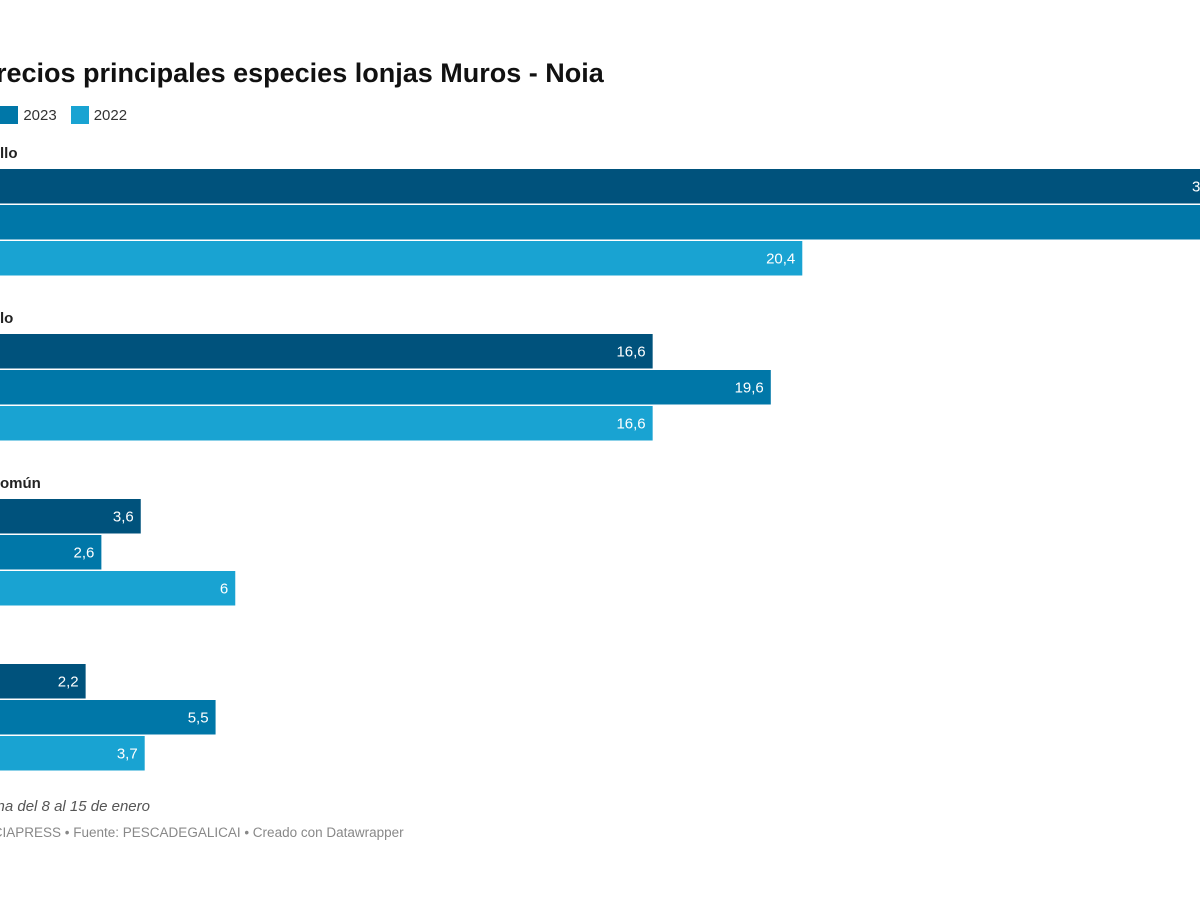 This screenshot has height=900, width=1200. What do you see at coordinates (780, 258) in the screenshot?
I see `value-label: 20,4` at bounding box center [780, 258].